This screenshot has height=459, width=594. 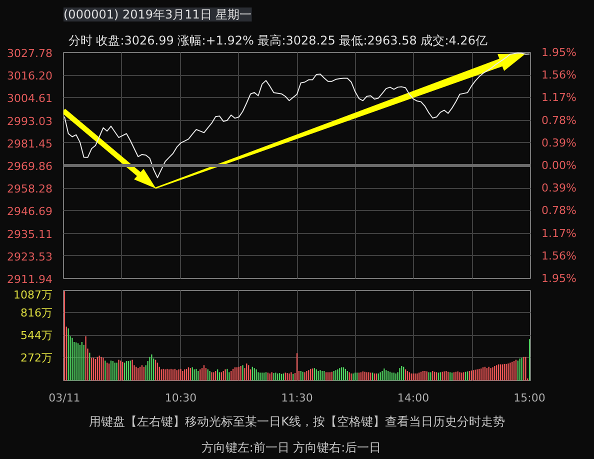 What do you see at coordinates (64, 398) in the screenshot?
I see `x-tick-label: 03/11` at bounding box center [64, 398].